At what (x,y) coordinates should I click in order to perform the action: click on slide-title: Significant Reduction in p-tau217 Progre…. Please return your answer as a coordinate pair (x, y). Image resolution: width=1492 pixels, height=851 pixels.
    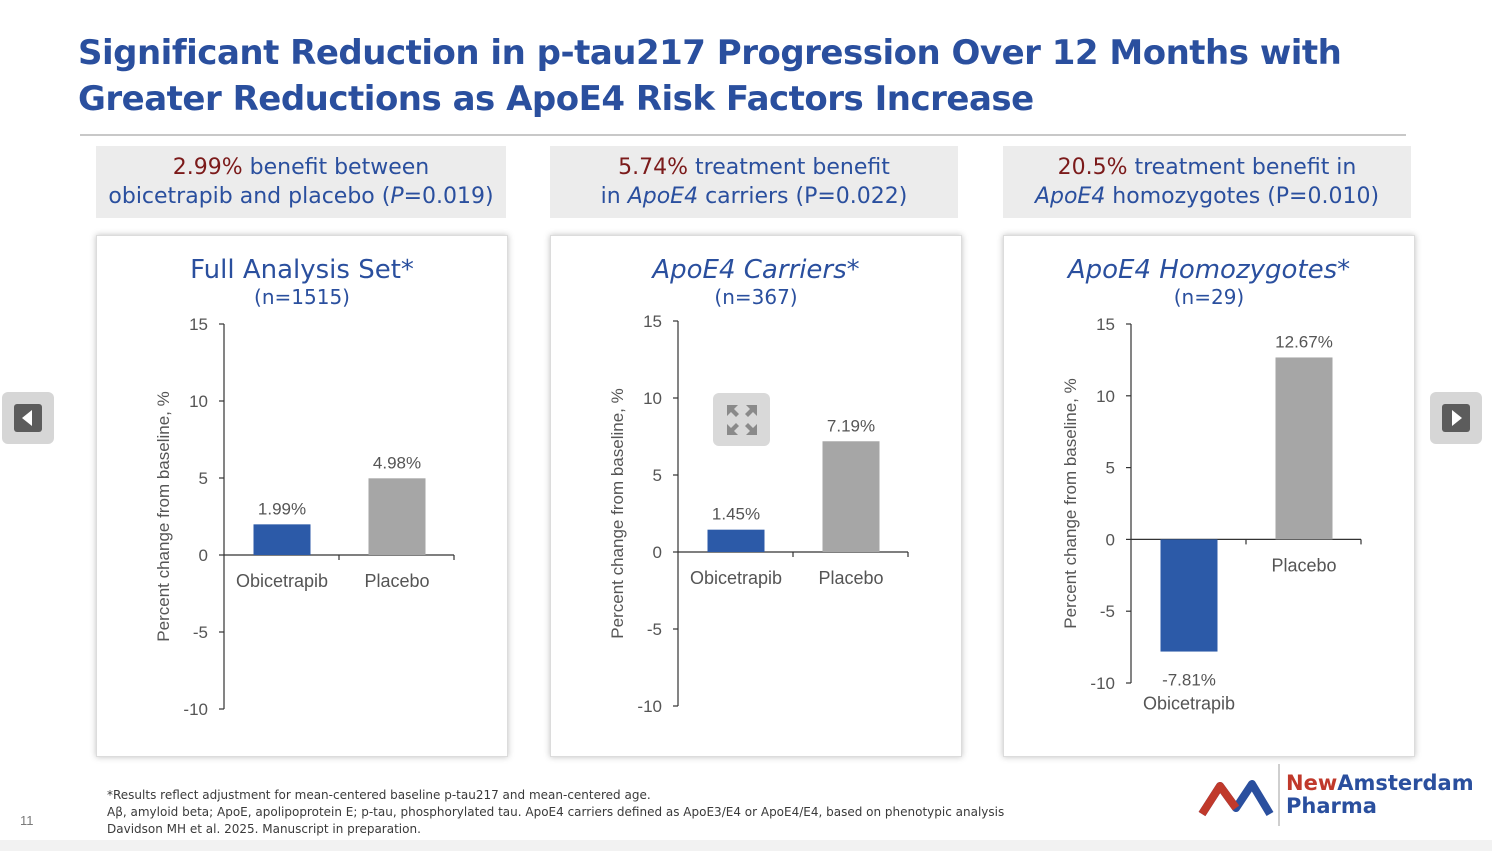
    Looking at the image, I should click on (710, 76).